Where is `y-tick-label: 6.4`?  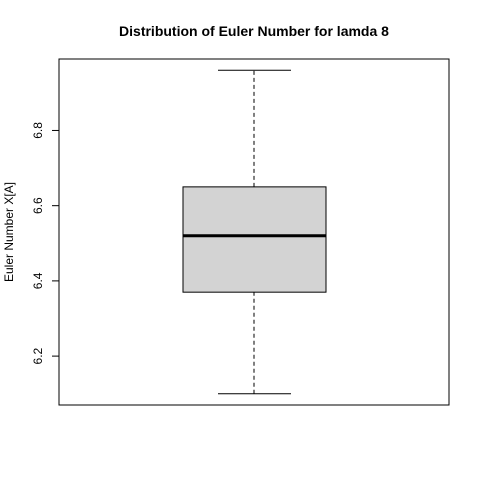
y-tick-label: 6.4 is located at coordinates (38, 280).